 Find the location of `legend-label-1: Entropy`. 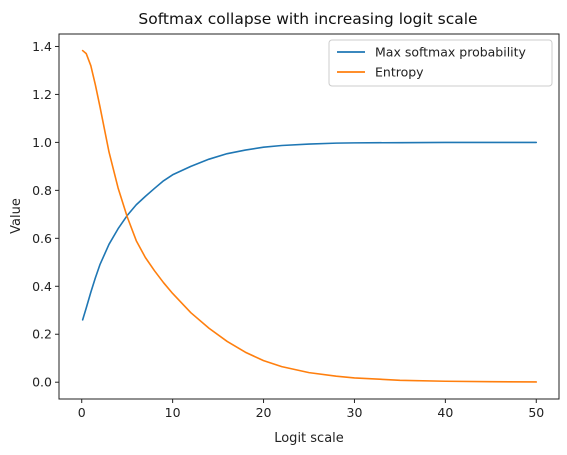

legend-label-1: Entropy is located at coordinates (399, 72).